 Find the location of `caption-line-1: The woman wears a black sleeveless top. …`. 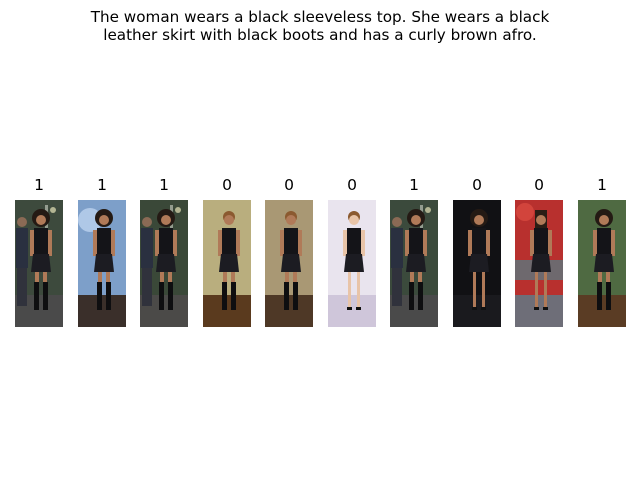

caption-line-1: The woman wears a black sleeveless top. … is located at coordinates (320, 17).